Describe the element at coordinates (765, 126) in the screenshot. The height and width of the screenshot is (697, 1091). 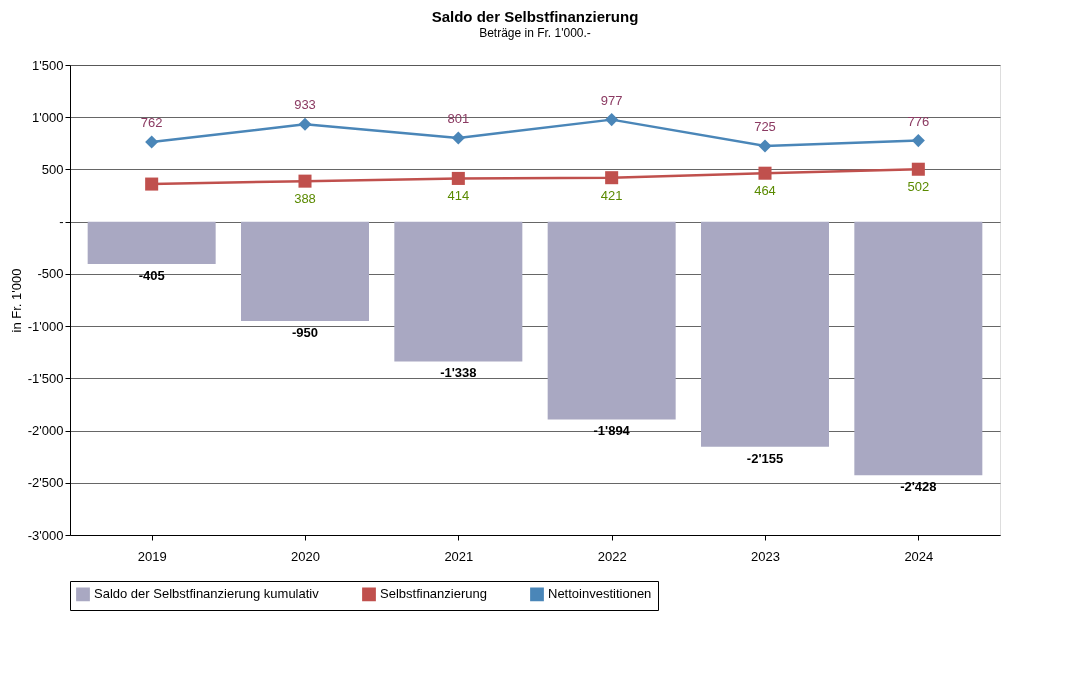
I see `data-label: 725` at that location.